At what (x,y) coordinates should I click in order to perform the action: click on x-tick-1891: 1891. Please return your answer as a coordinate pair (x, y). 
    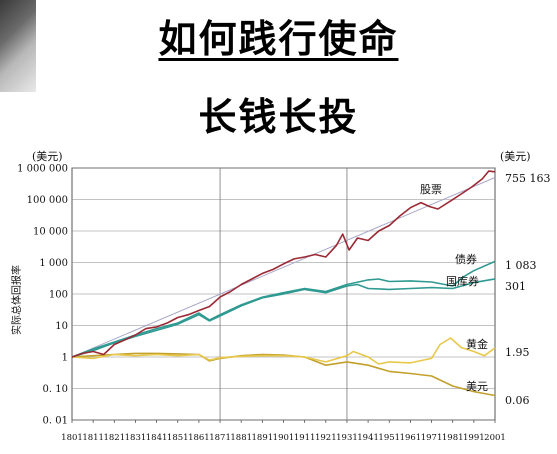
    Looking at the image, I should click on (263, 438).